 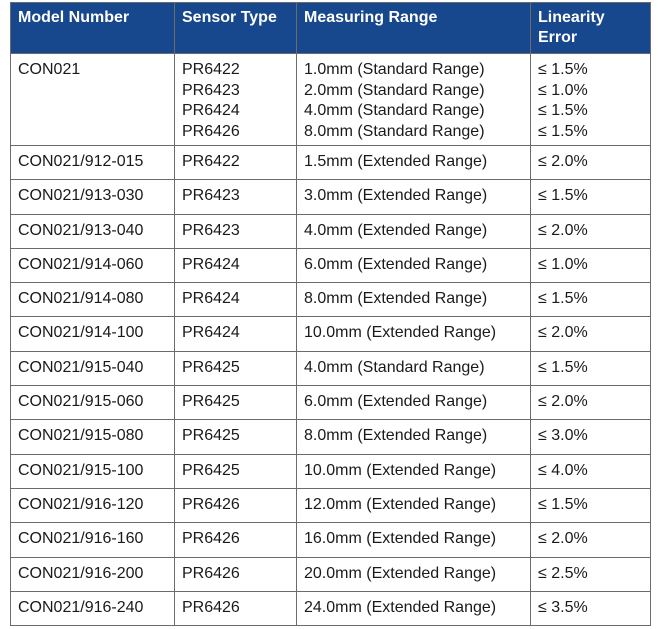 What do you see at coordinates (590, 471) in the screenshot?
I see `error-cell: ≤ 4.0%` at bounding box center [590, 471].